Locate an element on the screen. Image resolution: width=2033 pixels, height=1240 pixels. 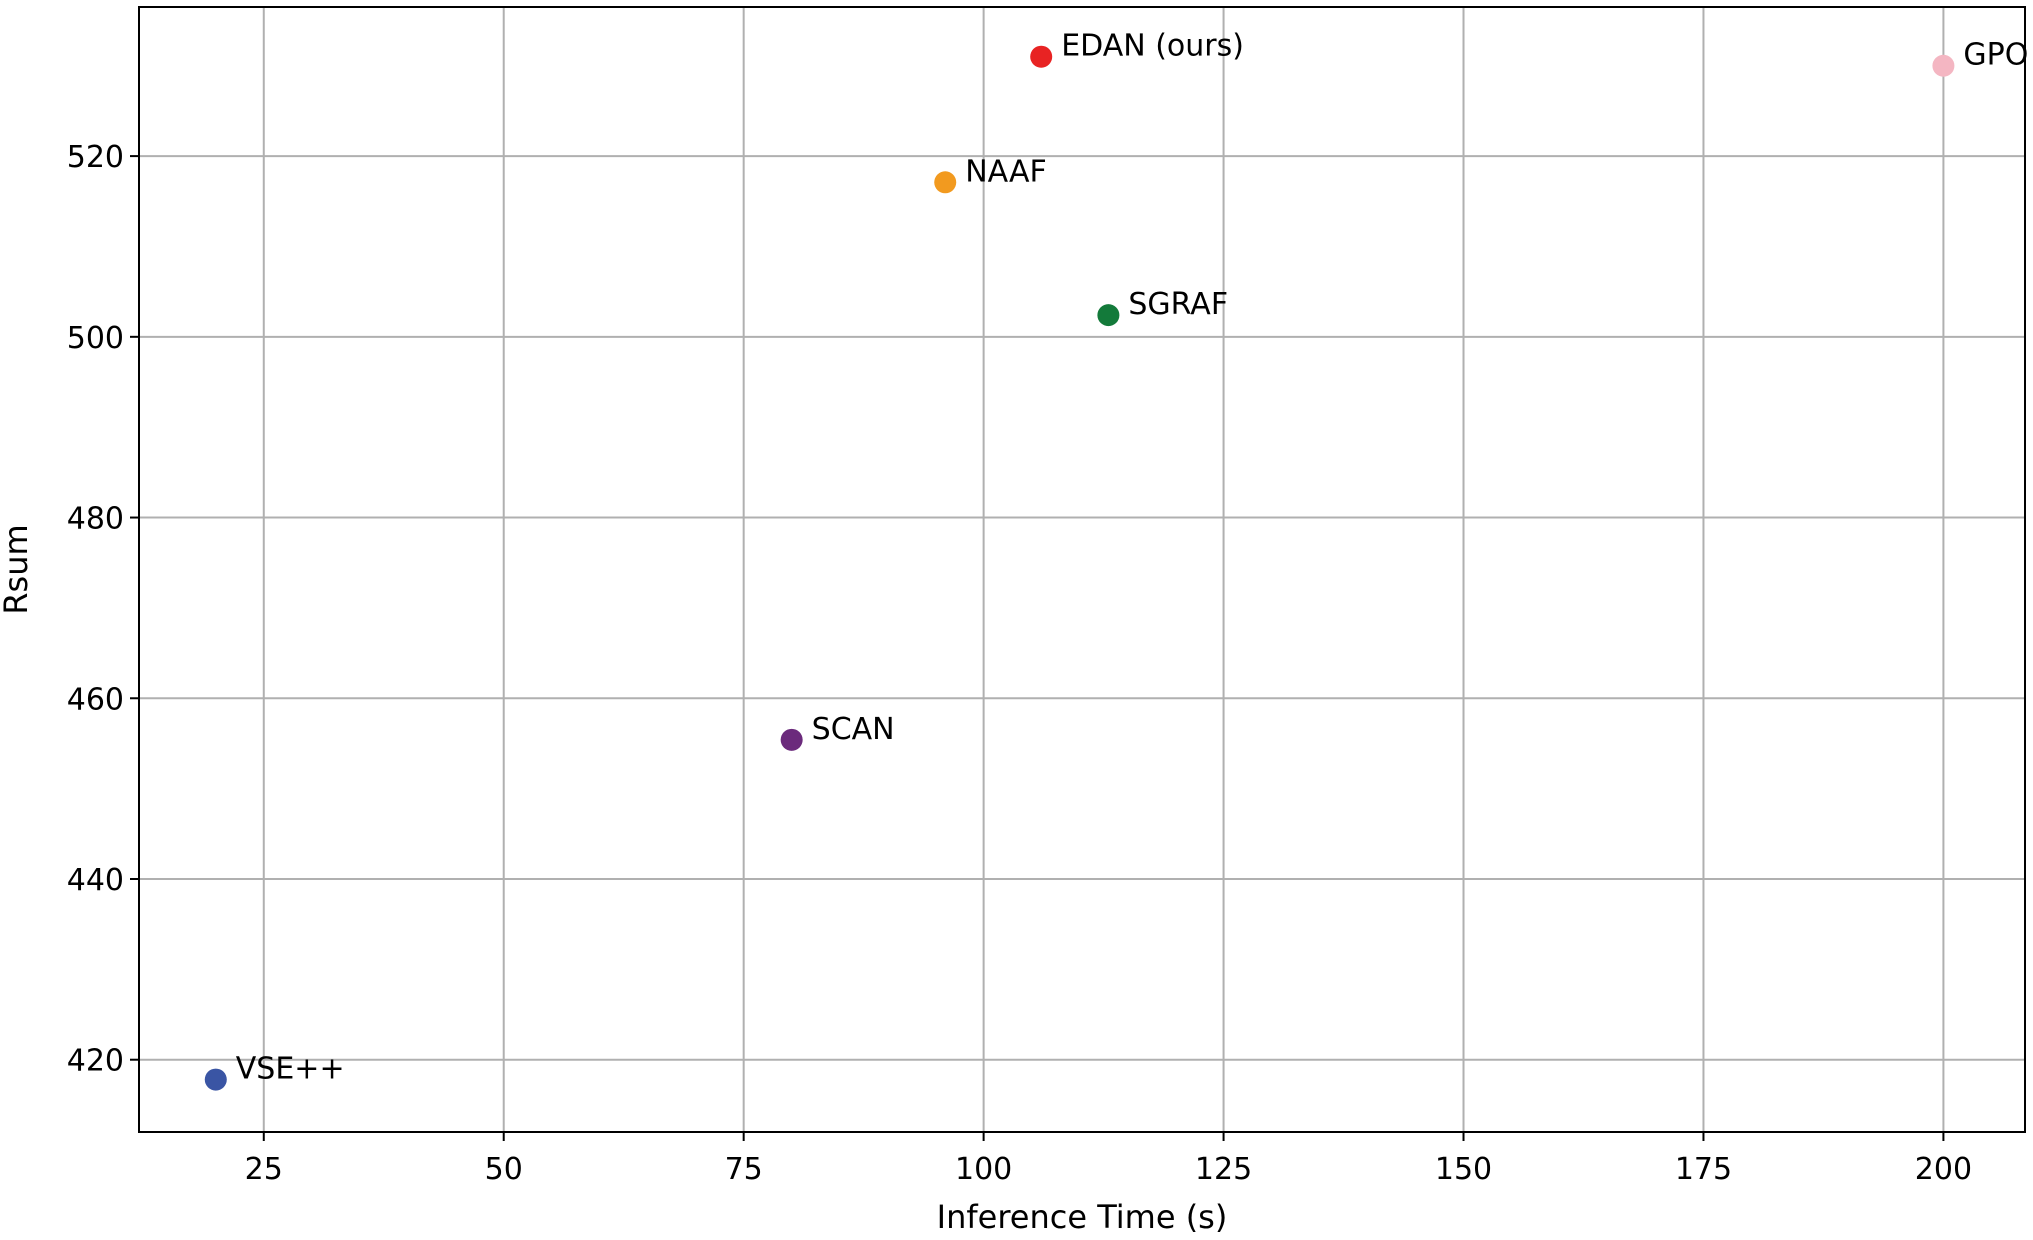
y-tick-label: 420 is located at coordinates (95, 1061).